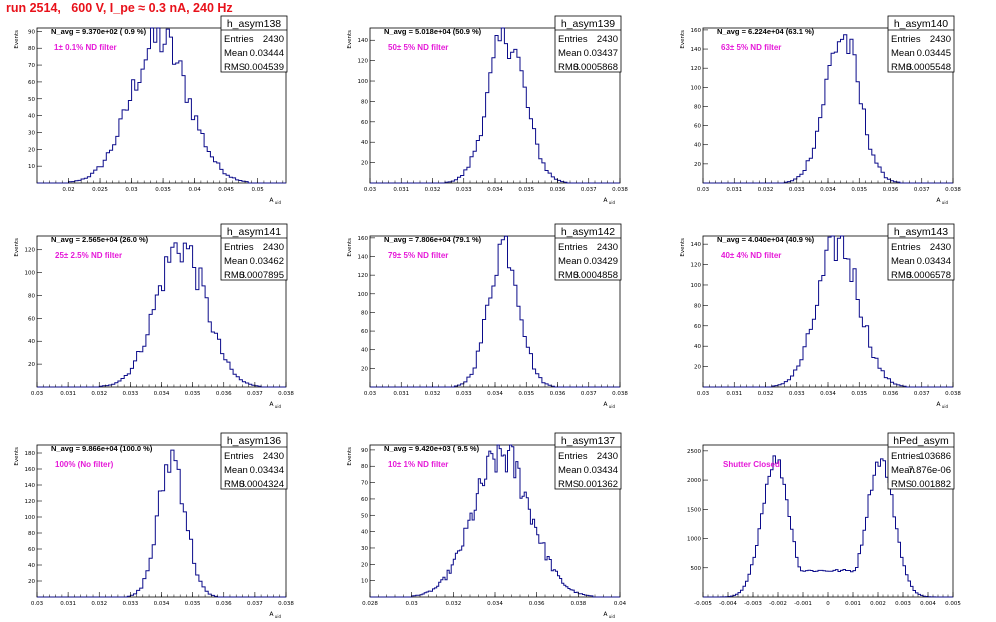 Image resolution: width=996 pixels, height=622 pixels. What do you see at coordinates (418, 464) in the screenshot?
I see `filter-label: 10± 1% ND filter` at bounding box center [418, 464].